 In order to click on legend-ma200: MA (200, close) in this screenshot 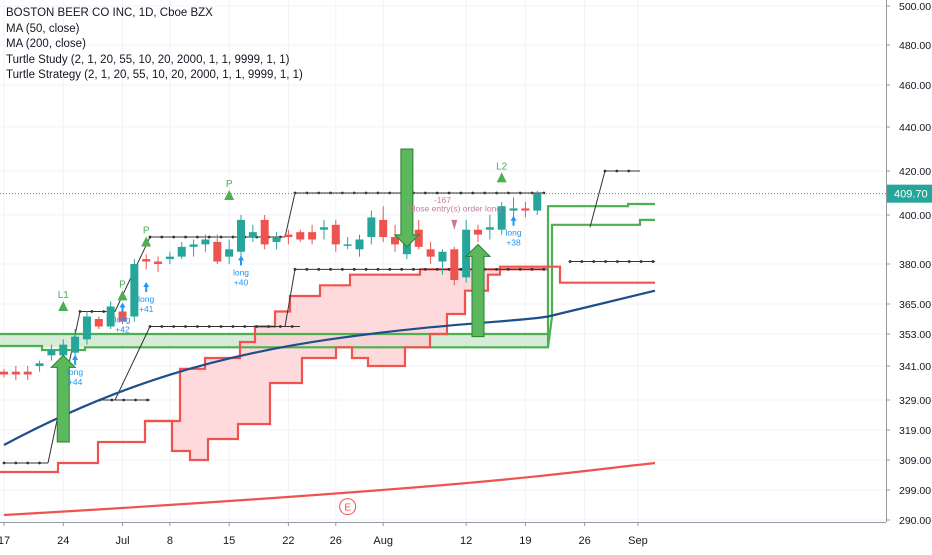, I will do `click(46, 44)`.